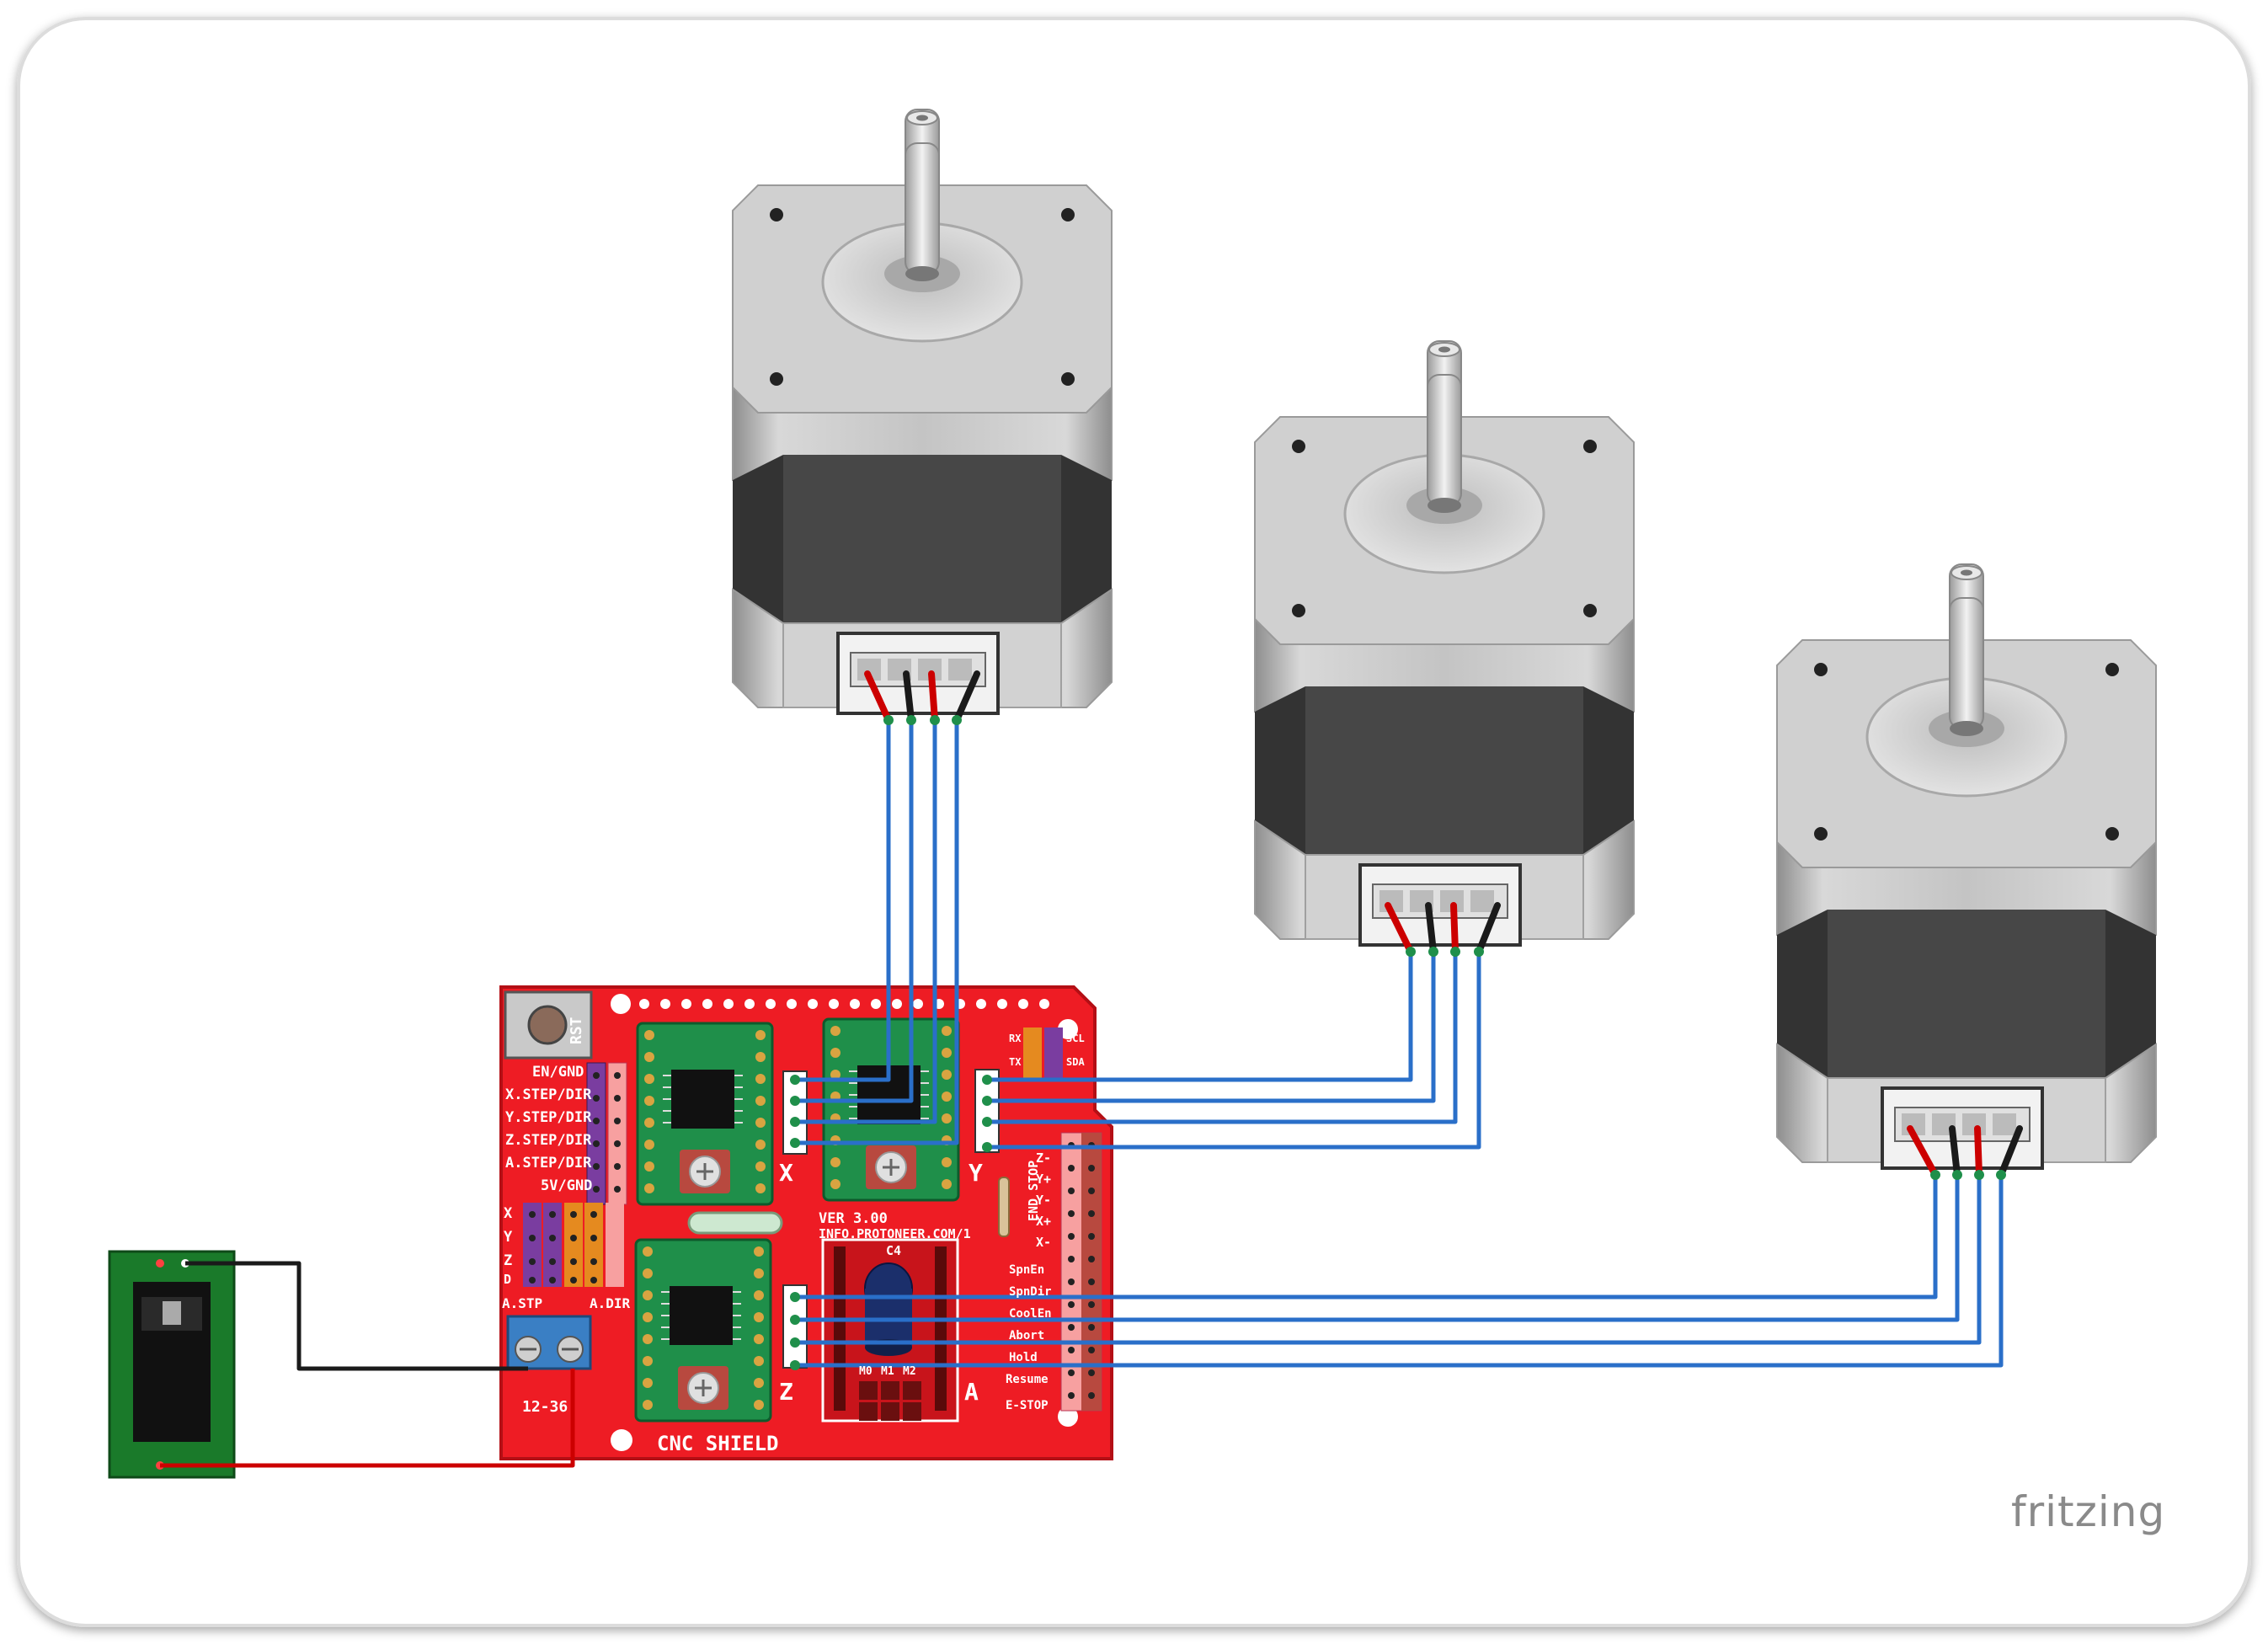 The image size is (2268, 1644). Describe the element at coordinates (507, 1279) in the screenshot. I see `small-axis-d: D` at that location.